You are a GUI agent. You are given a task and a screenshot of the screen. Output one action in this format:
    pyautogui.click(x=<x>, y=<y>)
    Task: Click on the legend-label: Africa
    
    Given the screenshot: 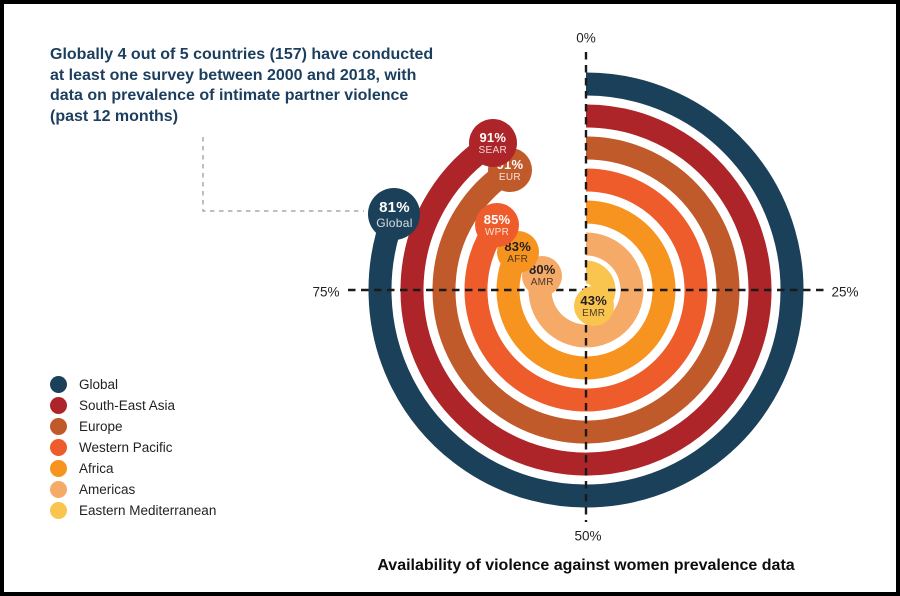 What is the action you would take?
    pyautogui.click(x=96, y=468)
    